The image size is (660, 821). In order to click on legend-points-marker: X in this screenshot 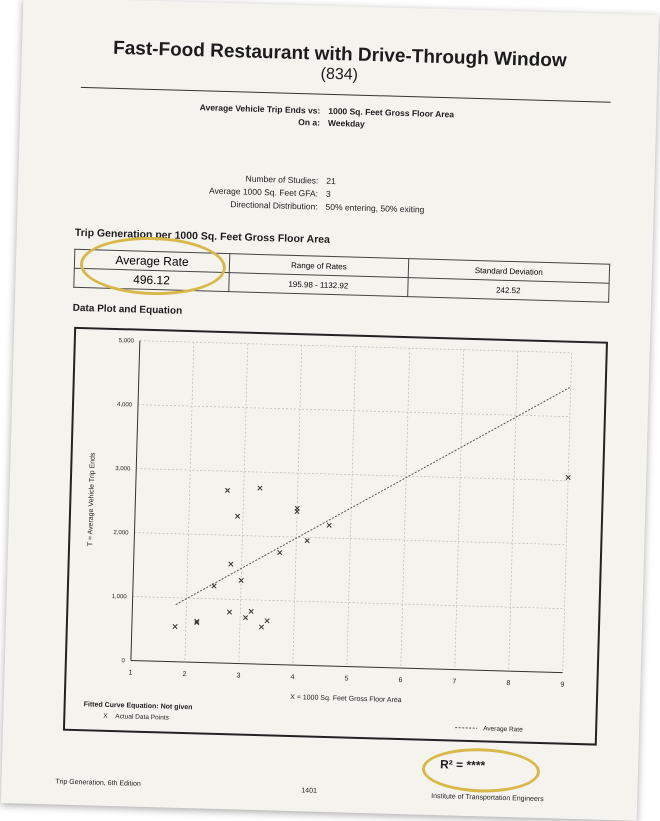, I will do `click(105, 716)`.